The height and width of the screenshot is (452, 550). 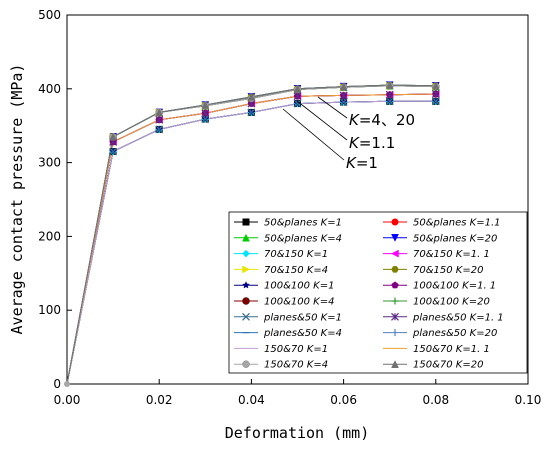 I want to click on legend-item: 70&150 K=1. 1, so click(x=436, y=254).